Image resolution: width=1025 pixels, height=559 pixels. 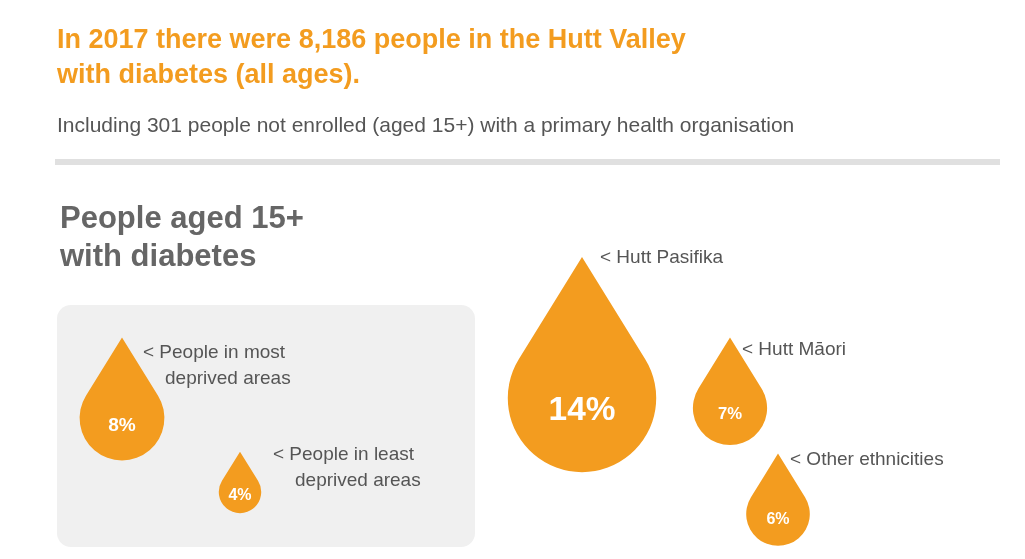 What do you see at coordinates (426, 124) in the screenshot?
I see `text: Including 301 people not enrolled (aged 15+) with a primary health organisation` at bounding box center [426, 124].